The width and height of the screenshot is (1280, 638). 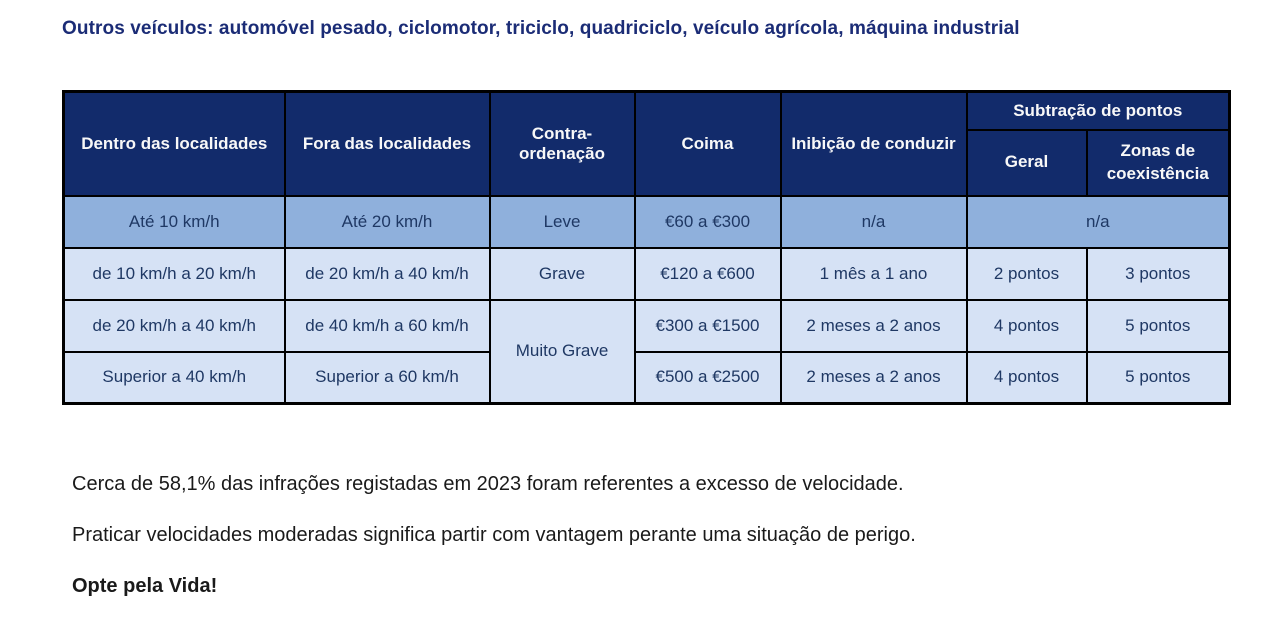 I want to click on header-pontos-geral: Geral, so click(x=1026, y=162).